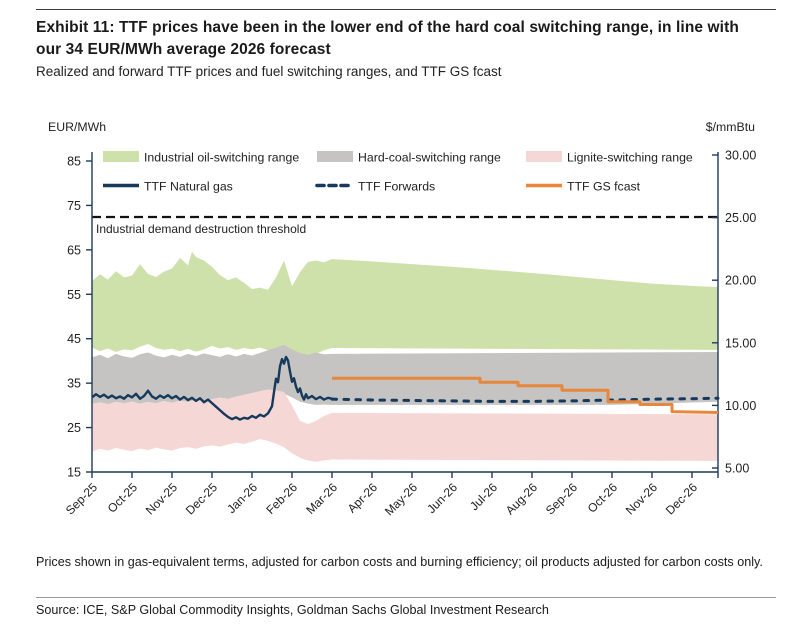  I want to click on x-tick-label: Oct-25, so click(123, 498).